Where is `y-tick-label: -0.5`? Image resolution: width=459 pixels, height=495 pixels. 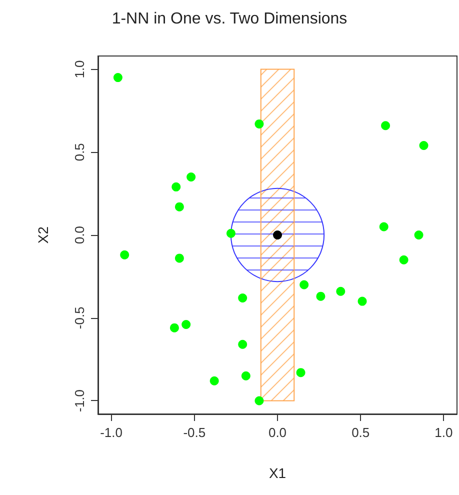
y-tick-label: -0.5 is located at coordinates (79, 318).